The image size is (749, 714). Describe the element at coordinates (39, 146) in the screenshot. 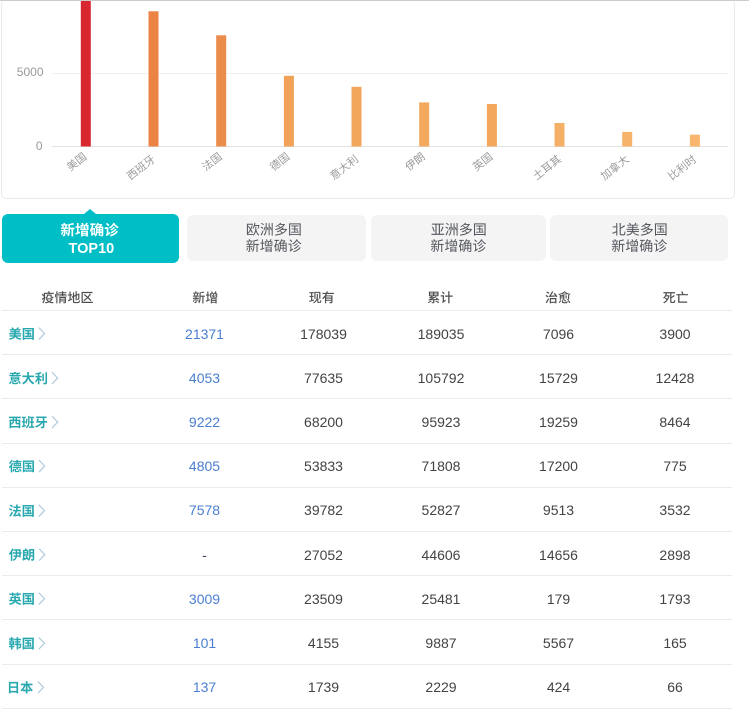

I see `svg-text: 0` at that location.